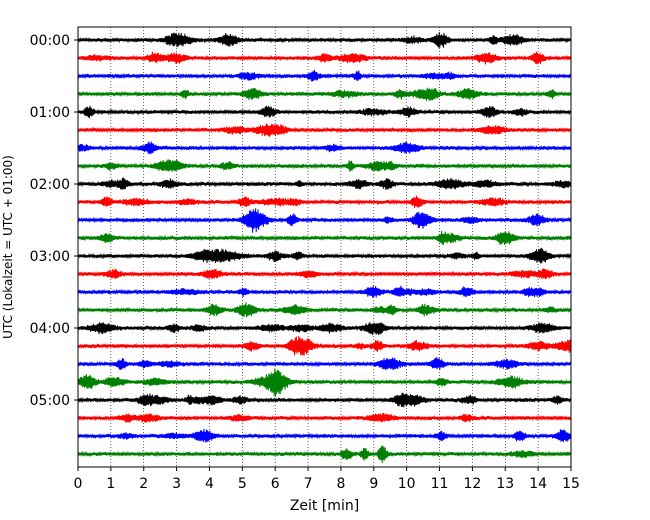 The width and height of the screenshot is (650, 520). Describe the element at coordinates (50, 185) in the screenshot. I see `y-tick-label: 02:00` at that location.